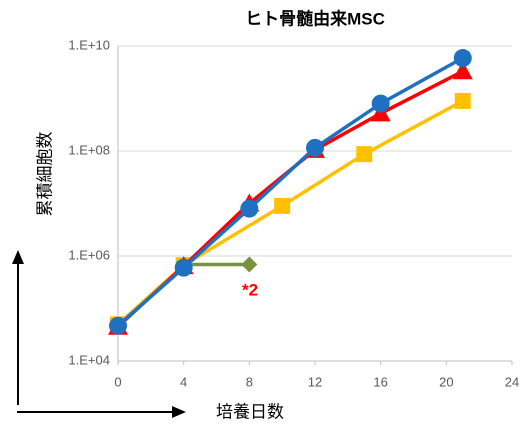 This screenshot has height=430, width=523. I want to click on x-tick-label: 4, so click(183, 381).